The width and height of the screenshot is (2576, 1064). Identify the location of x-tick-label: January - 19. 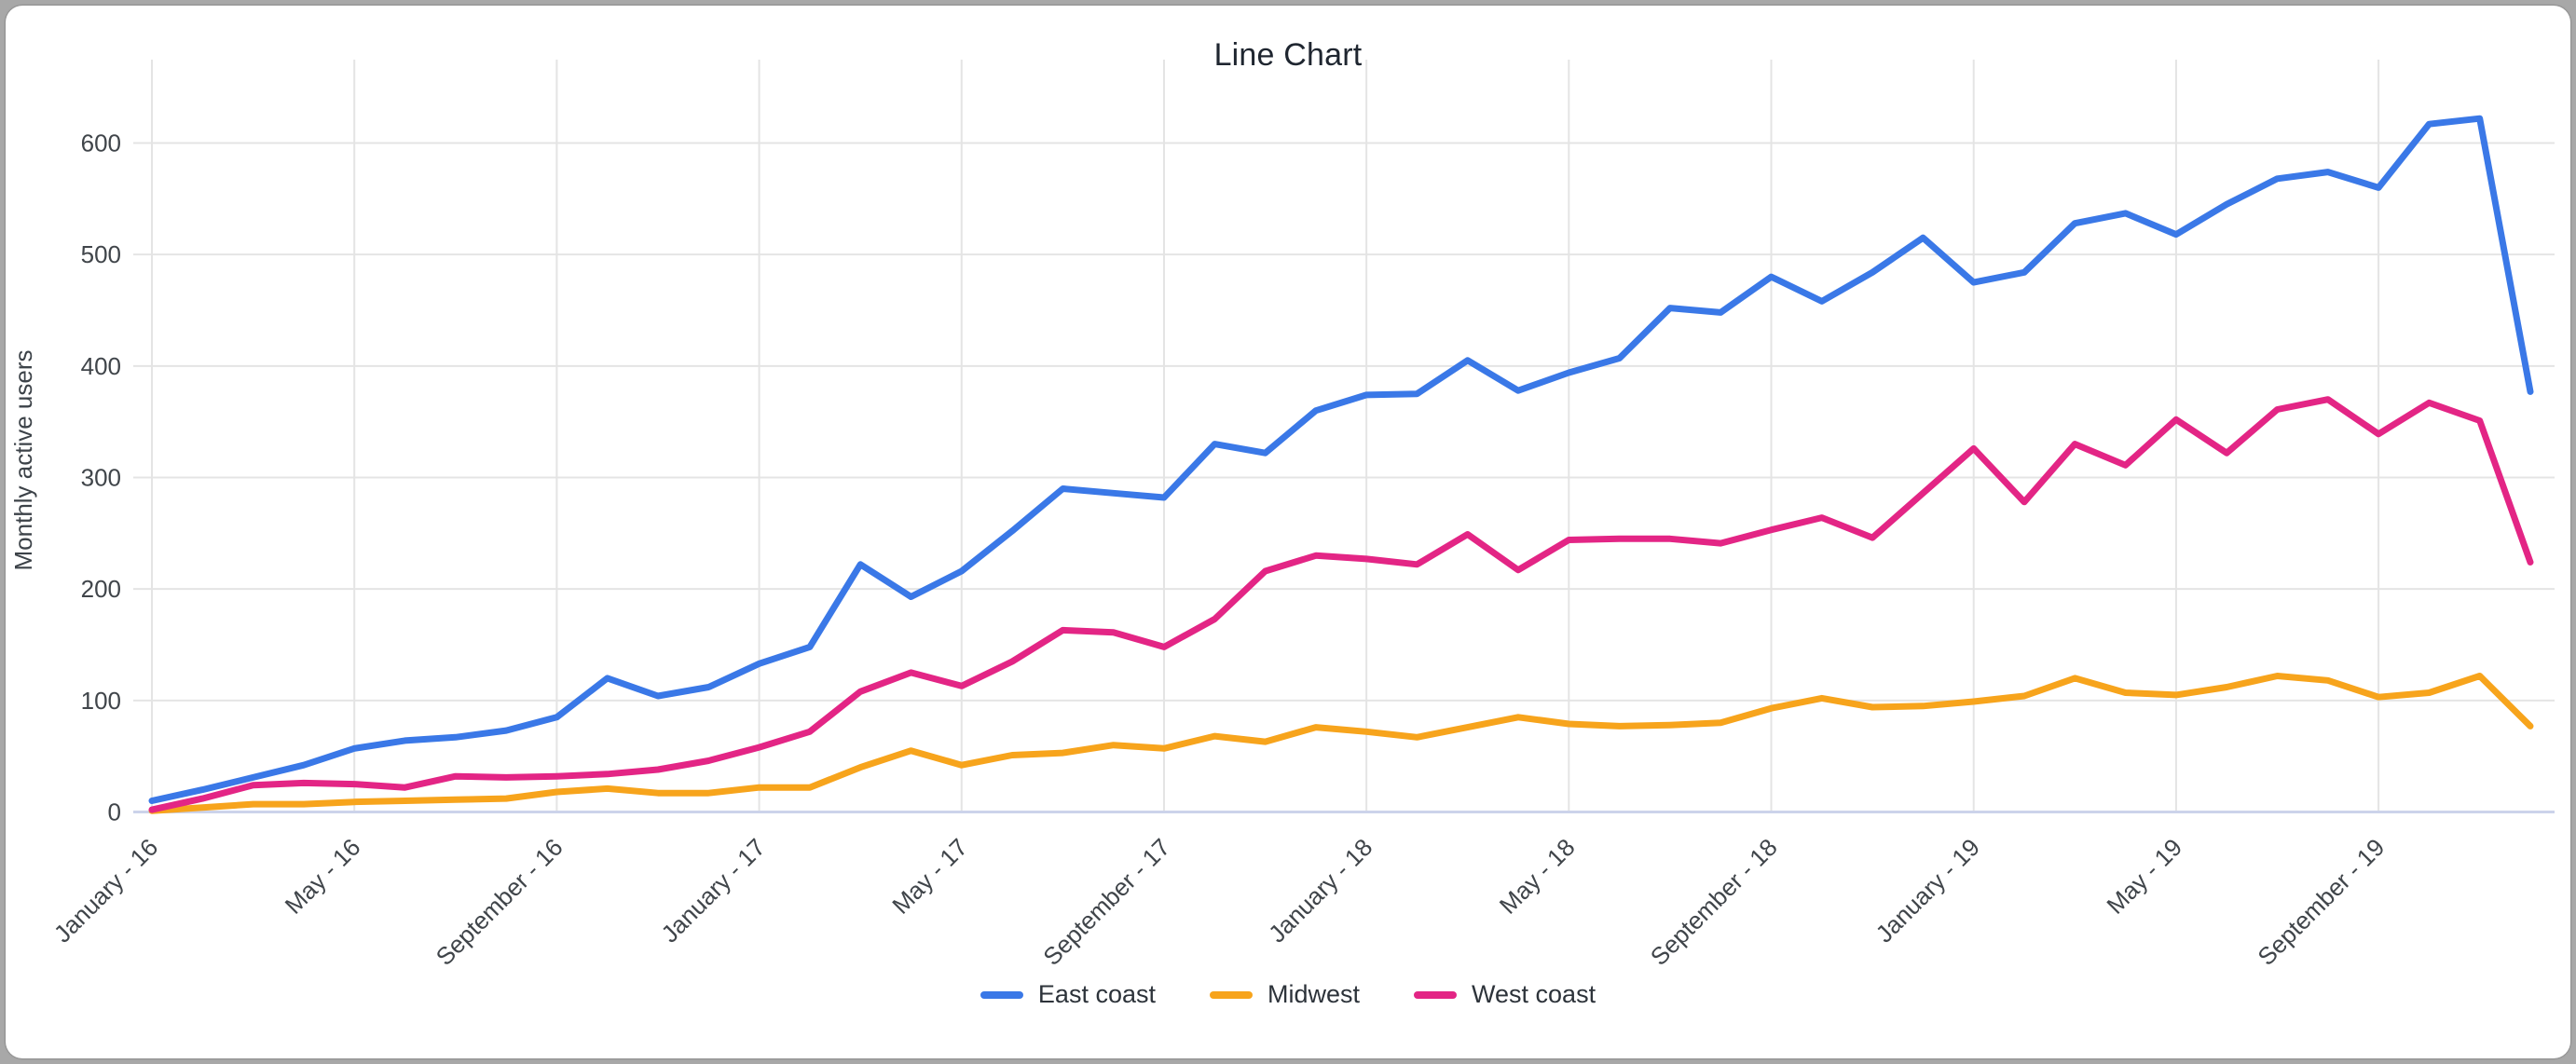
(1927, 890).